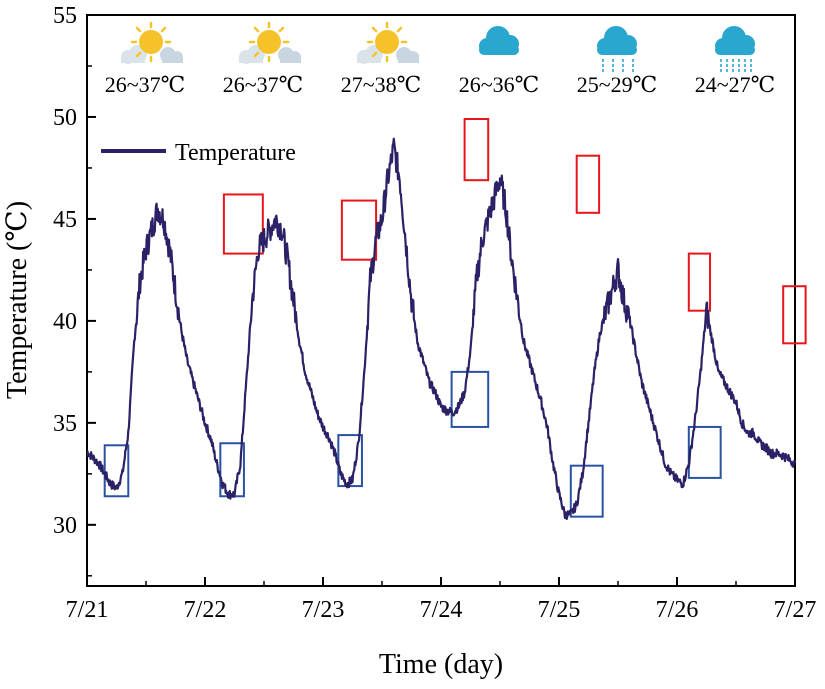 The image size is (825, 689). I want to click on x-axis-ticks: 7/21 7/22 7/23 7/24 7/25 7/26 7/27, so click(441, 600).